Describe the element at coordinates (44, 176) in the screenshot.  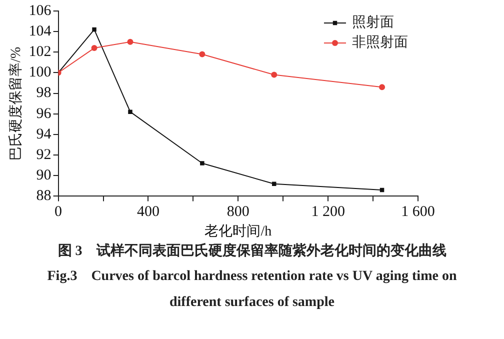
I see `y-tick-label: 90` at that location.